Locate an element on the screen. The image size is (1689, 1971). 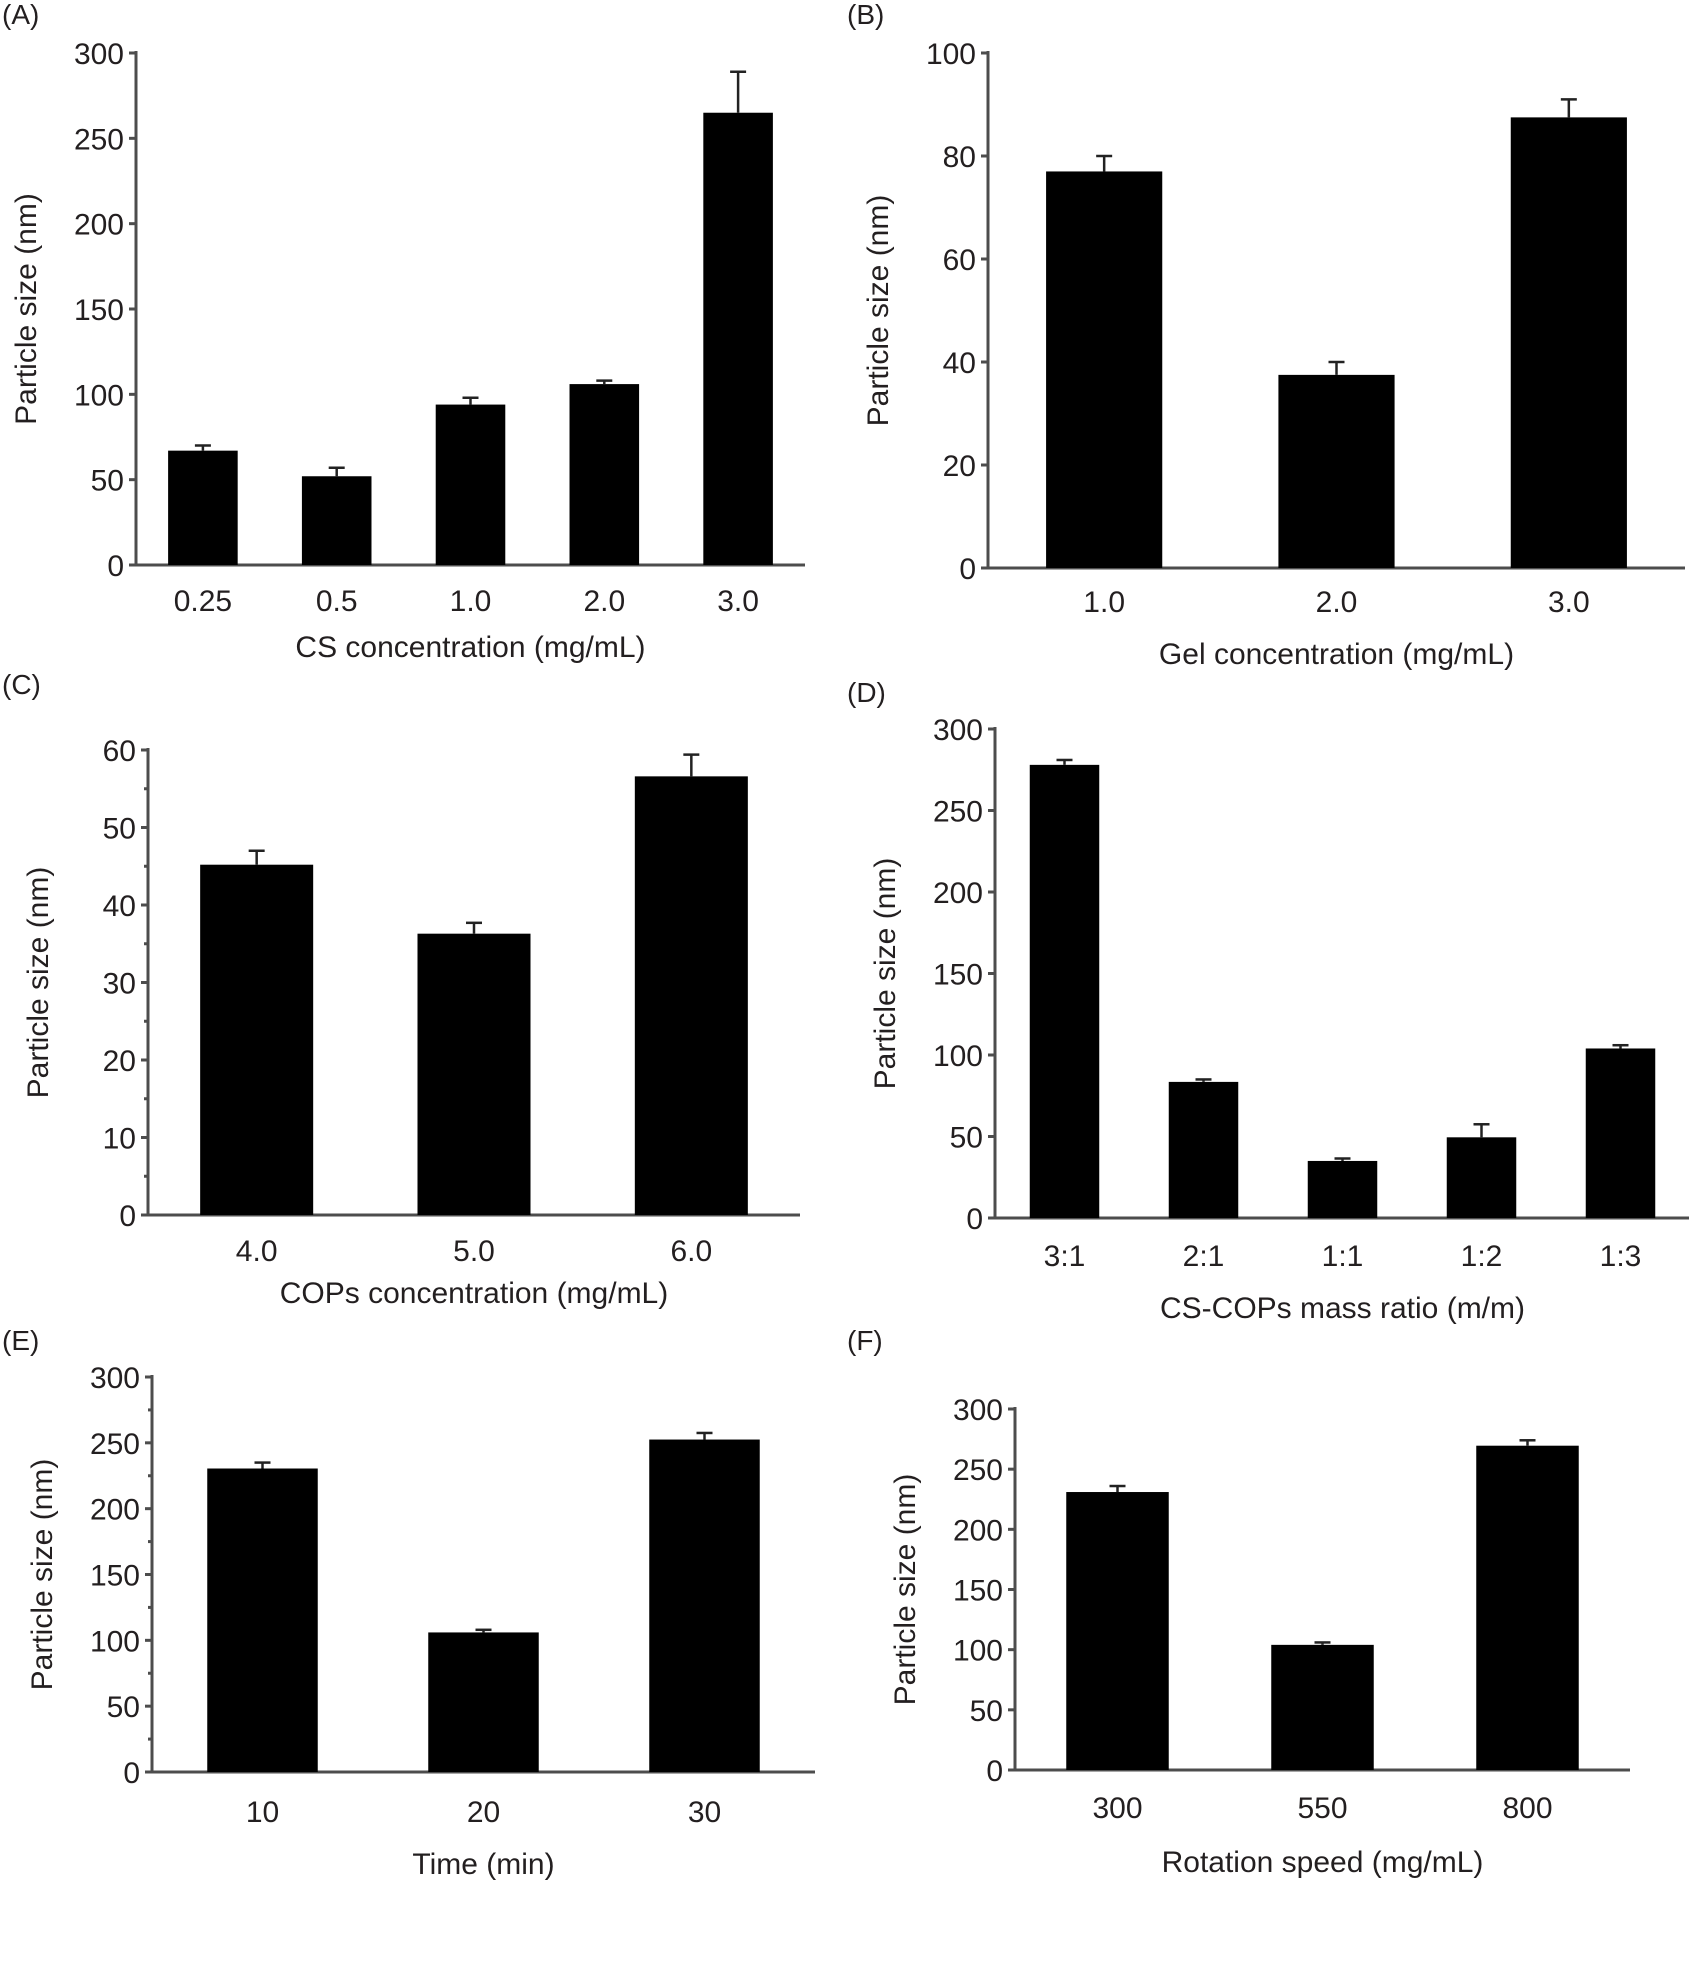
panel-label-b: (B) is located at coordinates (865, 15).